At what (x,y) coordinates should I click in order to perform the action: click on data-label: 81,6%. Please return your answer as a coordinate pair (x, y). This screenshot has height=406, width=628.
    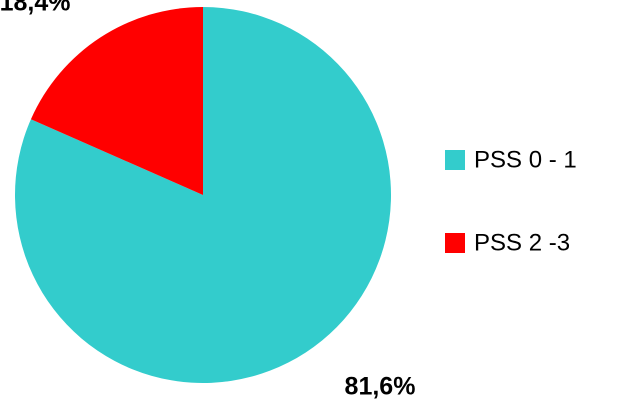
    Looking at the image, I should click on (380, 387).